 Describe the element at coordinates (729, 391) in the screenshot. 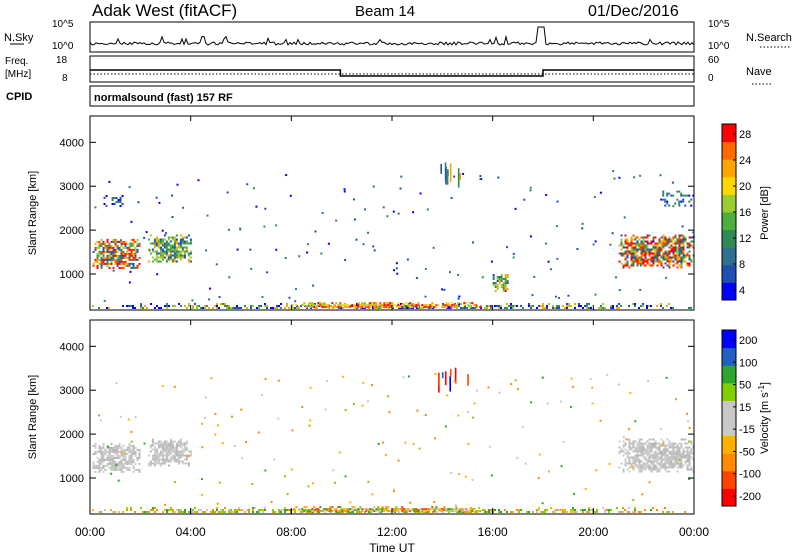

I see `velocity-colorbar-swatch` at that location.